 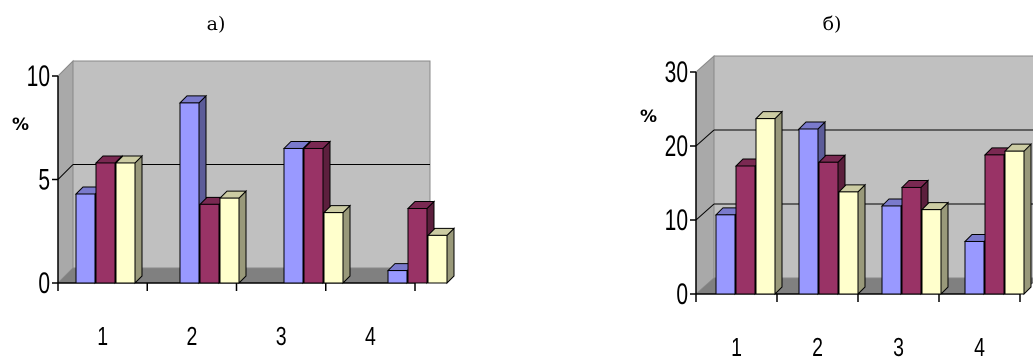 What do you see at coordinates (676, 73) in the screenshot?
I see `y-tick-label: 30` at bounding box center [676, 73].